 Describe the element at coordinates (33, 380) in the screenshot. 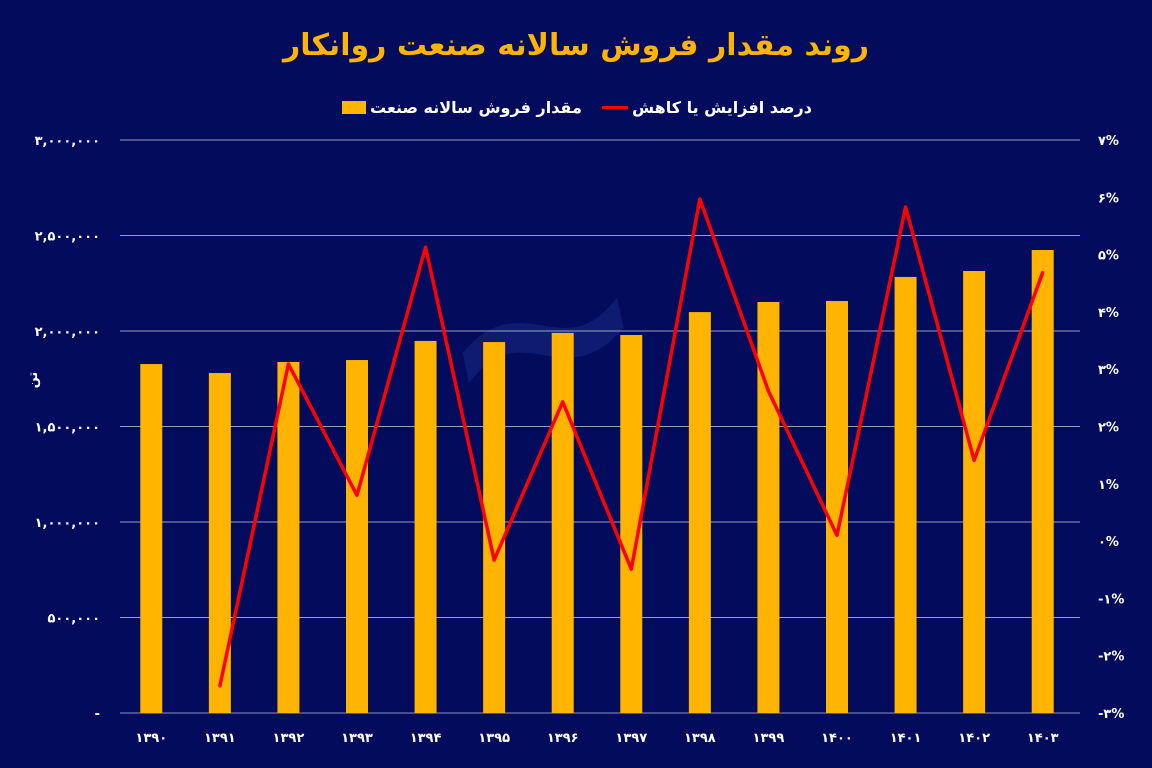

I see `y-axis-label: تن` at that location.